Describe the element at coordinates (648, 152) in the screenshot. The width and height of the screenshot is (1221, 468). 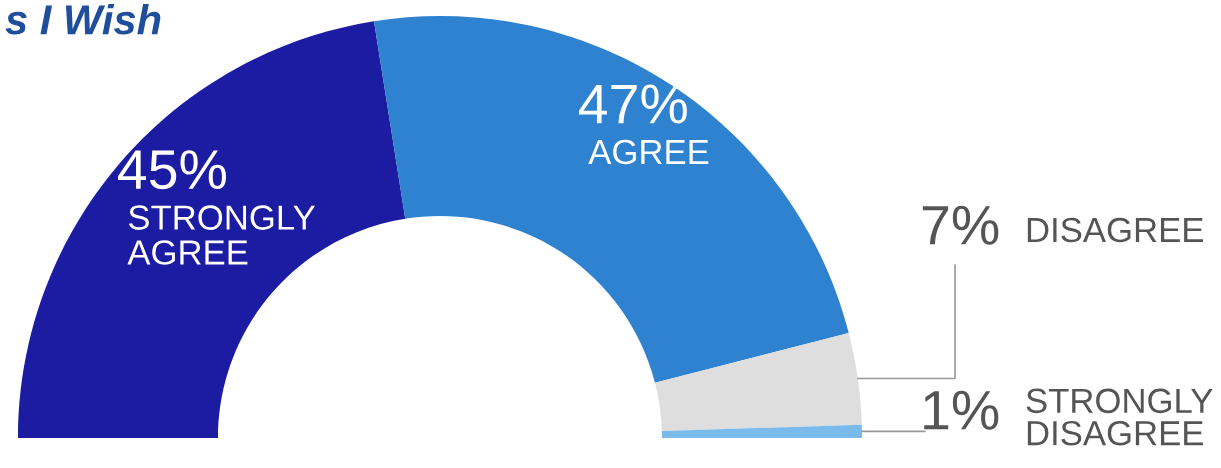
I see `slice-label: AGREE` at that location.